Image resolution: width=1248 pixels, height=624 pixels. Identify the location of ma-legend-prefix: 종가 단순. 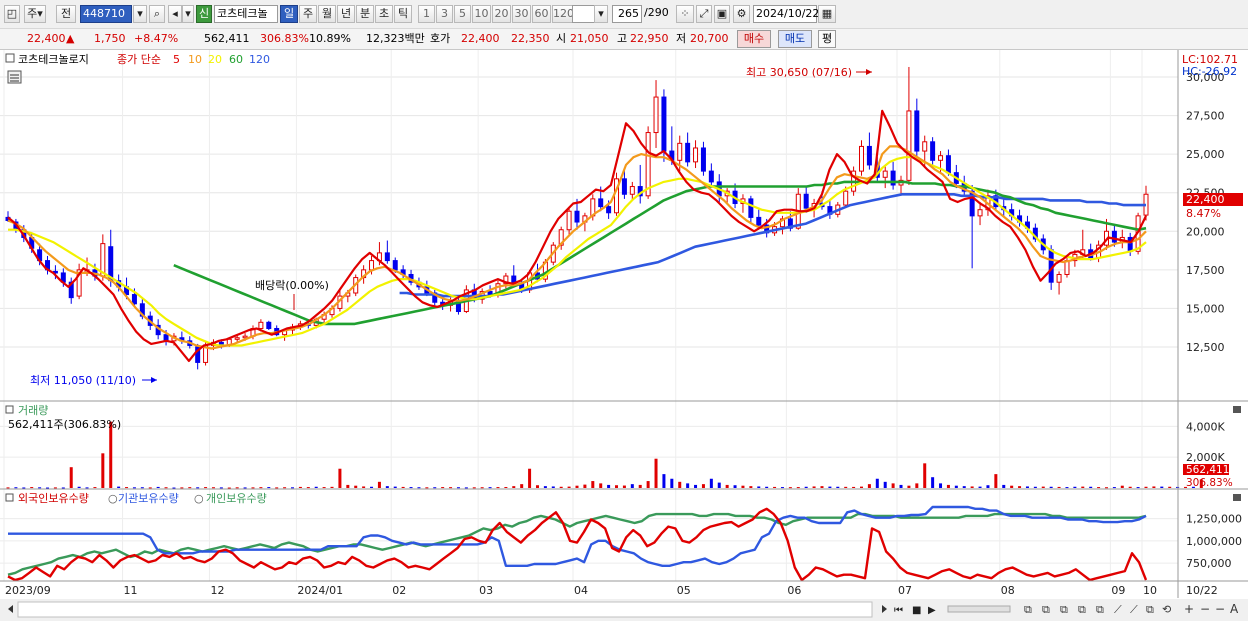
(139, 59).